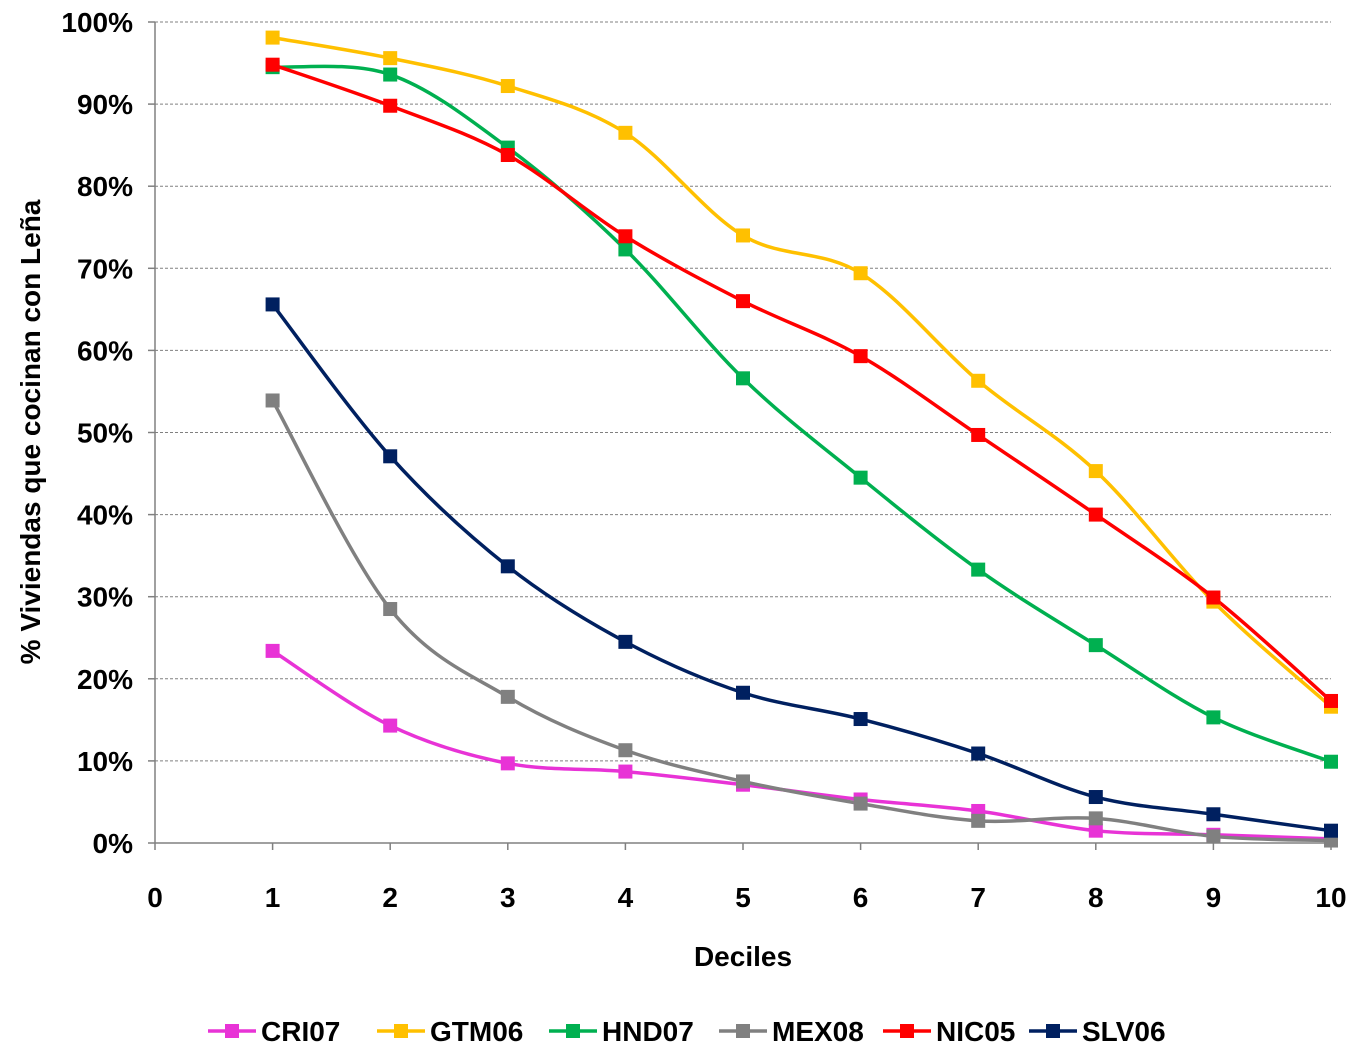 This screenshot has height=1049, width=1354. Describe the element at coordinates (105, 186) in the screenshot. I see `y-tick-label: 80%` at that location.